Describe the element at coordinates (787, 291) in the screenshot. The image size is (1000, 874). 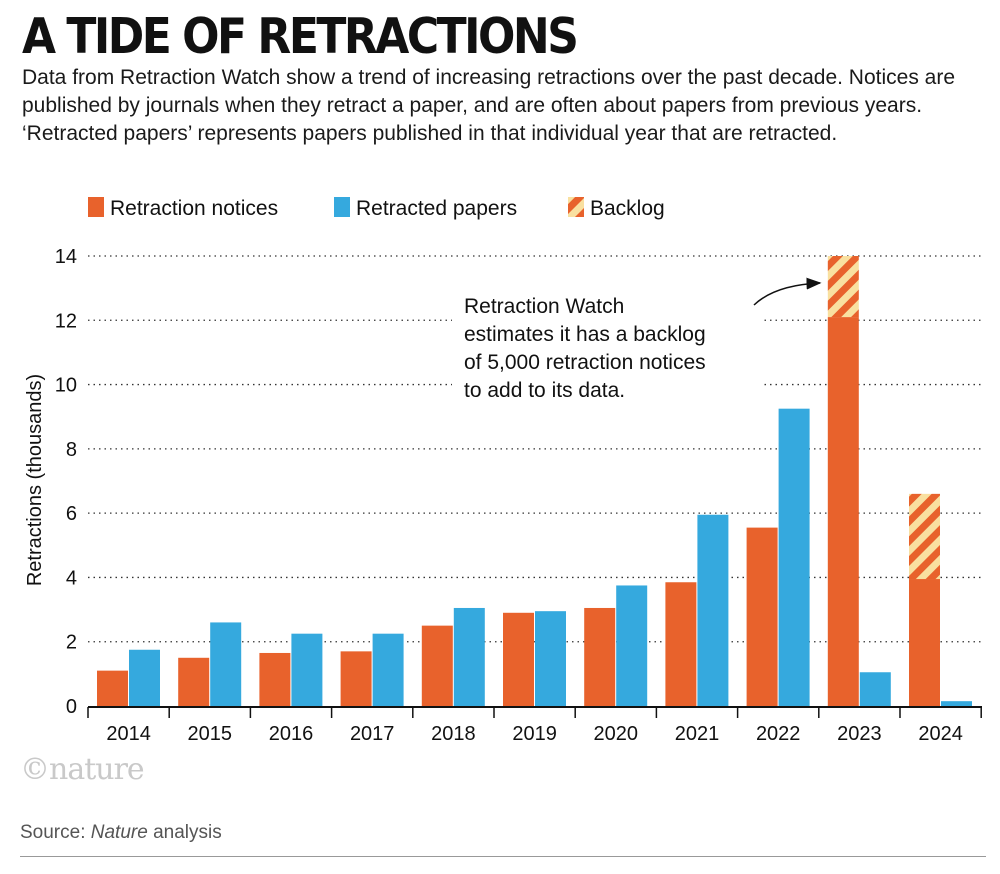
I see `annotation-arrow` at that location.